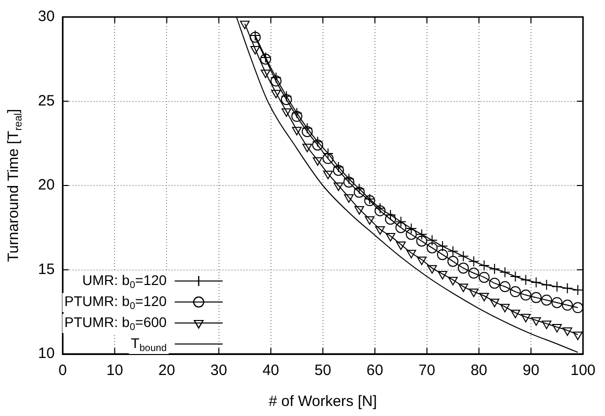  What do you see at coordinates (46, 269) in the screenshot?
I see `y-tick-label: 15` at bounding box center [46, 269].